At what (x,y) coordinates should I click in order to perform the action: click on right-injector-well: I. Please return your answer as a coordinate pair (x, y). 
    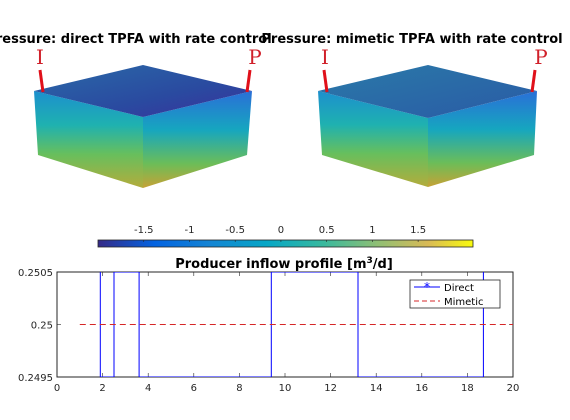
    Looking at the image, I should click on (325, 69).